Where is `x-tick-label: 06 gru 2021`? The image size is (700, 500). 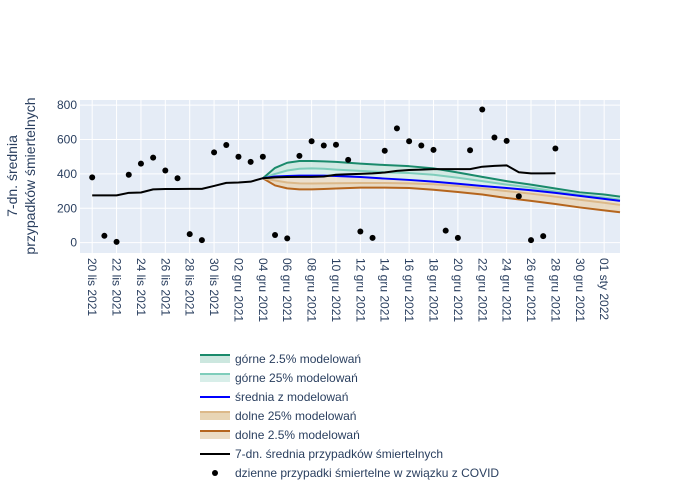 x-tick-label: 06 gru 2021 is located at coordinates (287, 290).